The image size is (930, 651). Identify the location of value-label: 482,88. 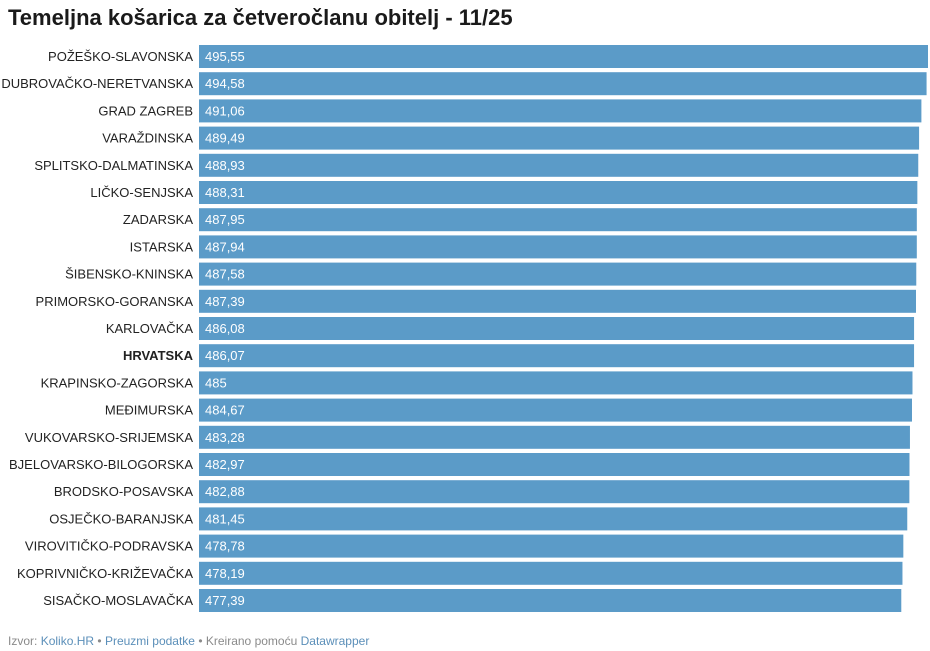
(225, 491).